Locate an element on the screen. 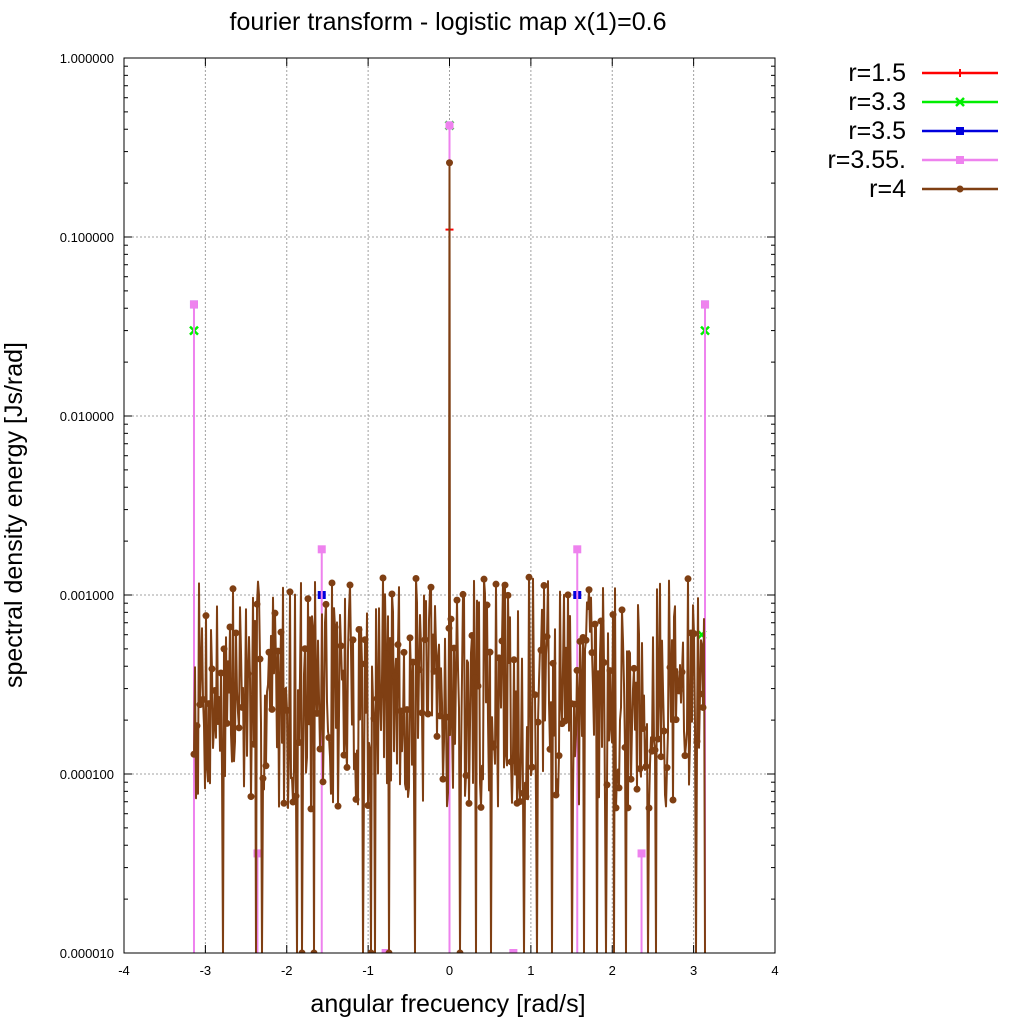  legend-label: r=3.55. is located at coordinates (866, 160).